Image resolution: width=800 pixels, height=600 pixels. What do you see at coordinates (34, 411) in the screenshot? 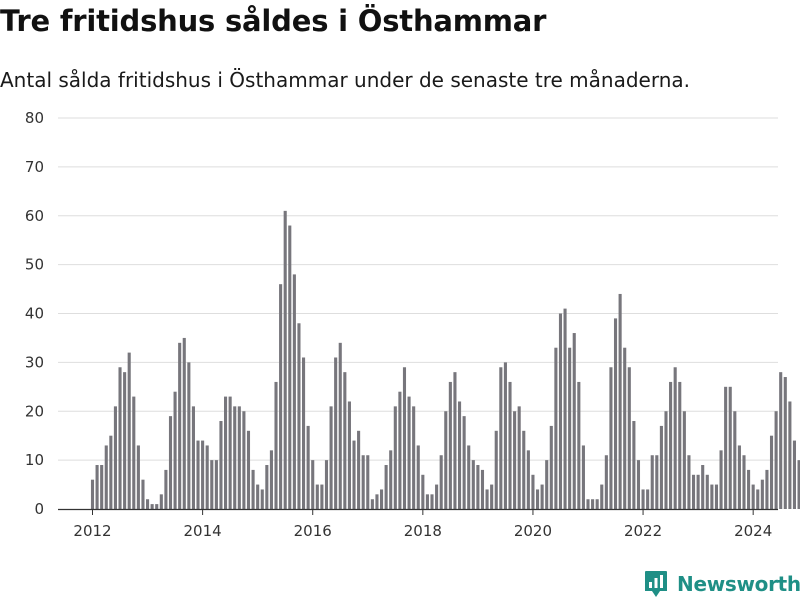
I see `y-tick-label: 20` at bounding box center [34, 411].